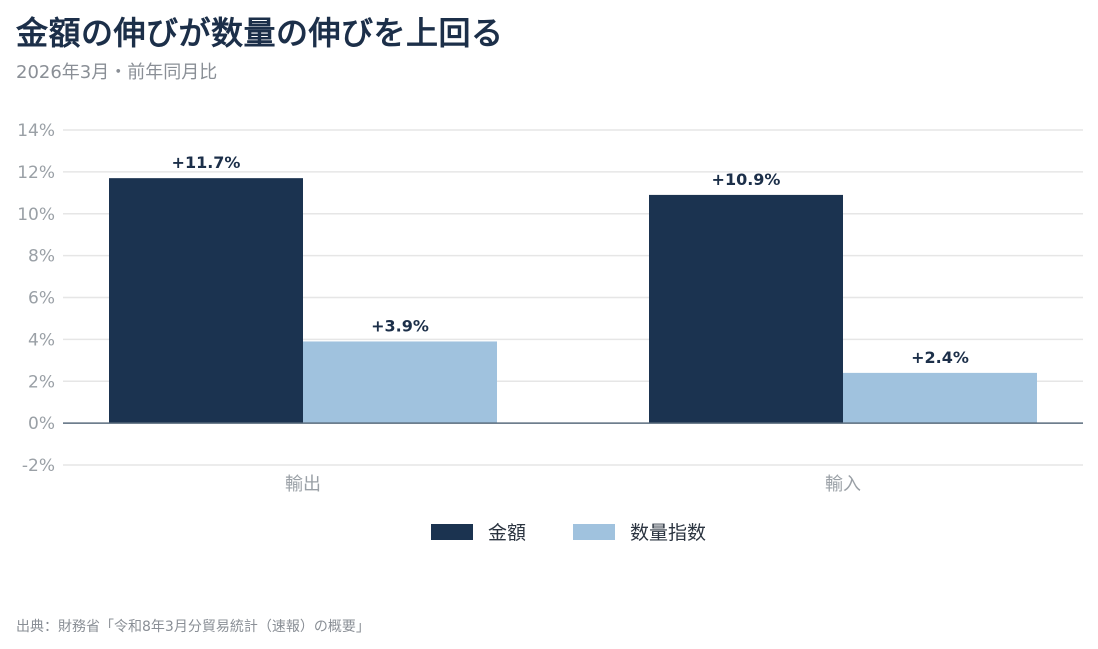 The height and width of the screenshot is (649, 1098). I want to click on data-label: +10.9%, so click(746, 179).